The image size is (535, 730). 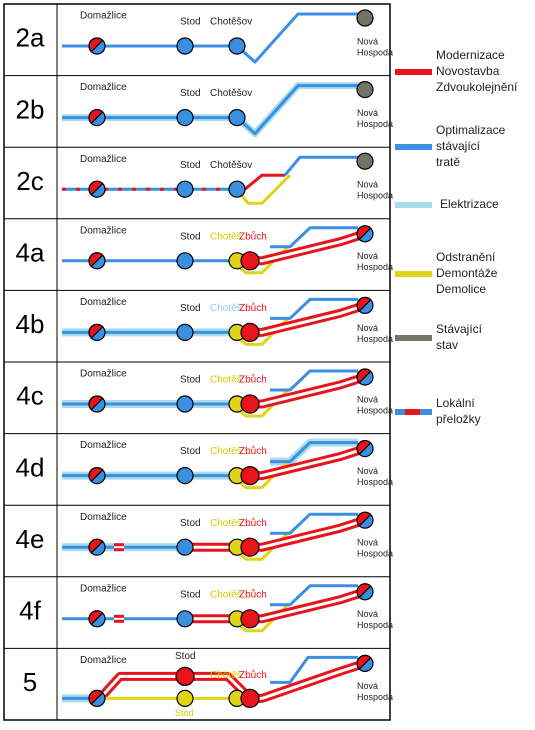 What do you see at coordinates (470, 55) in the screenshot?
I see `legend-text: Modernizace` at bounding box center [470, 55].